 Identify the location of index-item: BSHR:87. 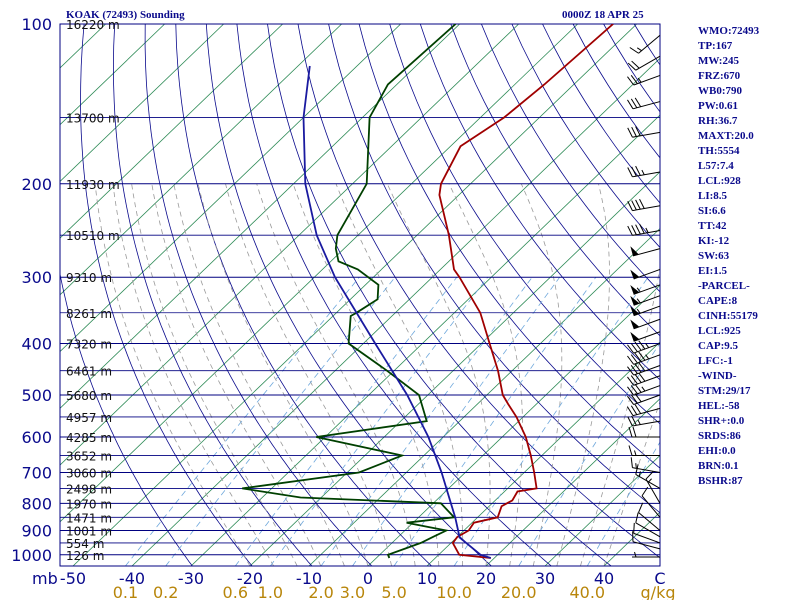
(720, 481).